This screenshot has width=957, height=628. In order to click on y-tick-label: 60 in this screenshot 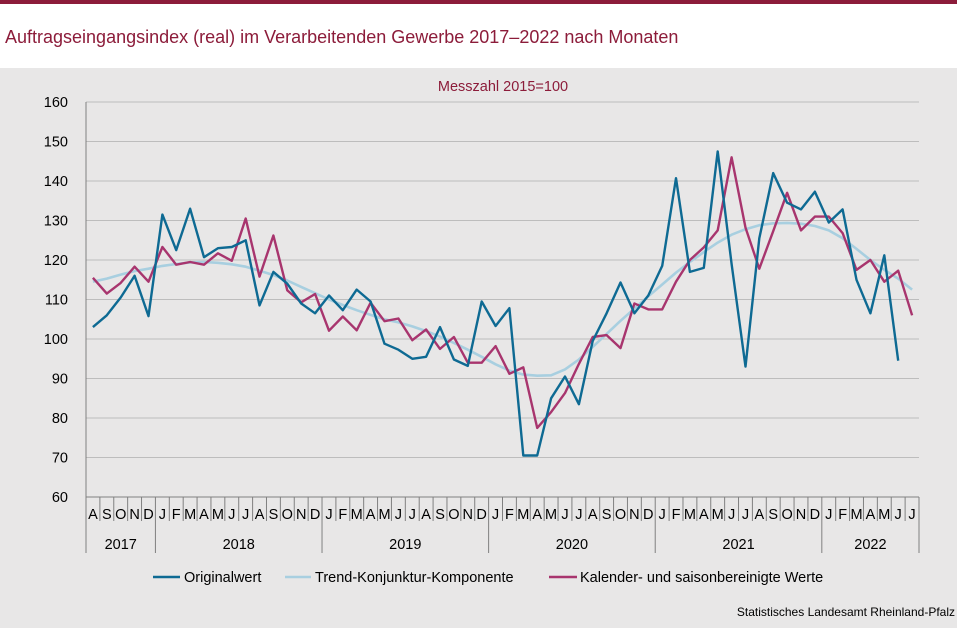, I will do `click(60, 498)`.